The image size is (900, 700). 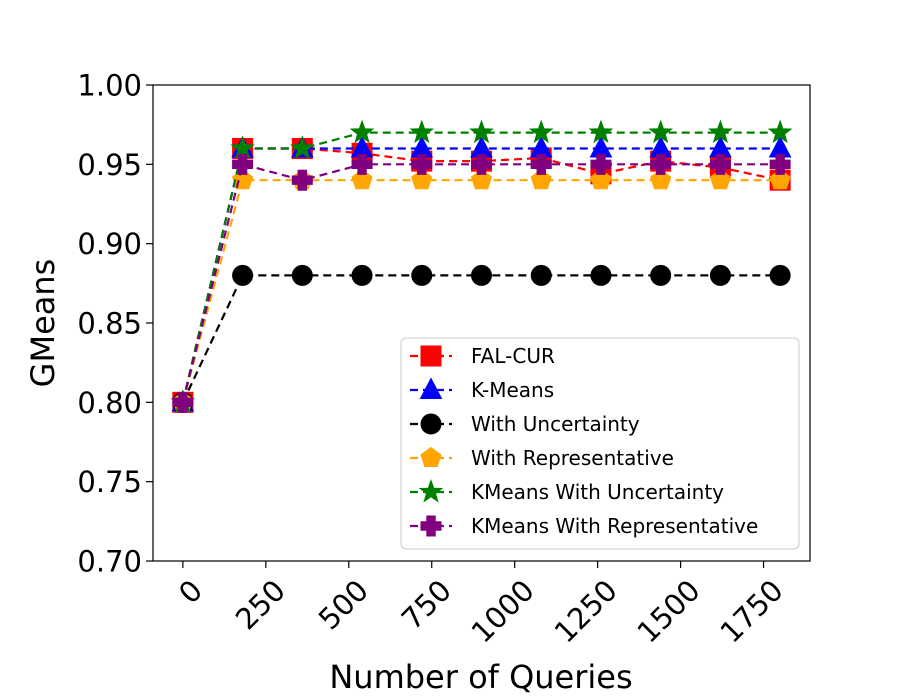 I want to click on legend-label: FAL-CUR, so click(x=513, y=356).